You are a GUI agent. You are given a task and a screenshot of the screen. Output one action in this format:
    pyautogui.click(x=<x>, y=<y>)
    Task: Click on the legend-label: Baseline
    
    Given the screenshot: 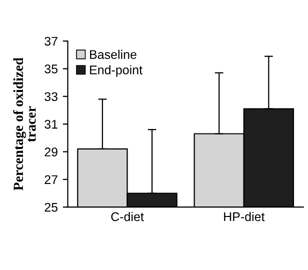 What is the action you would take?
    pyautogui.click(x=113, y=54)
    